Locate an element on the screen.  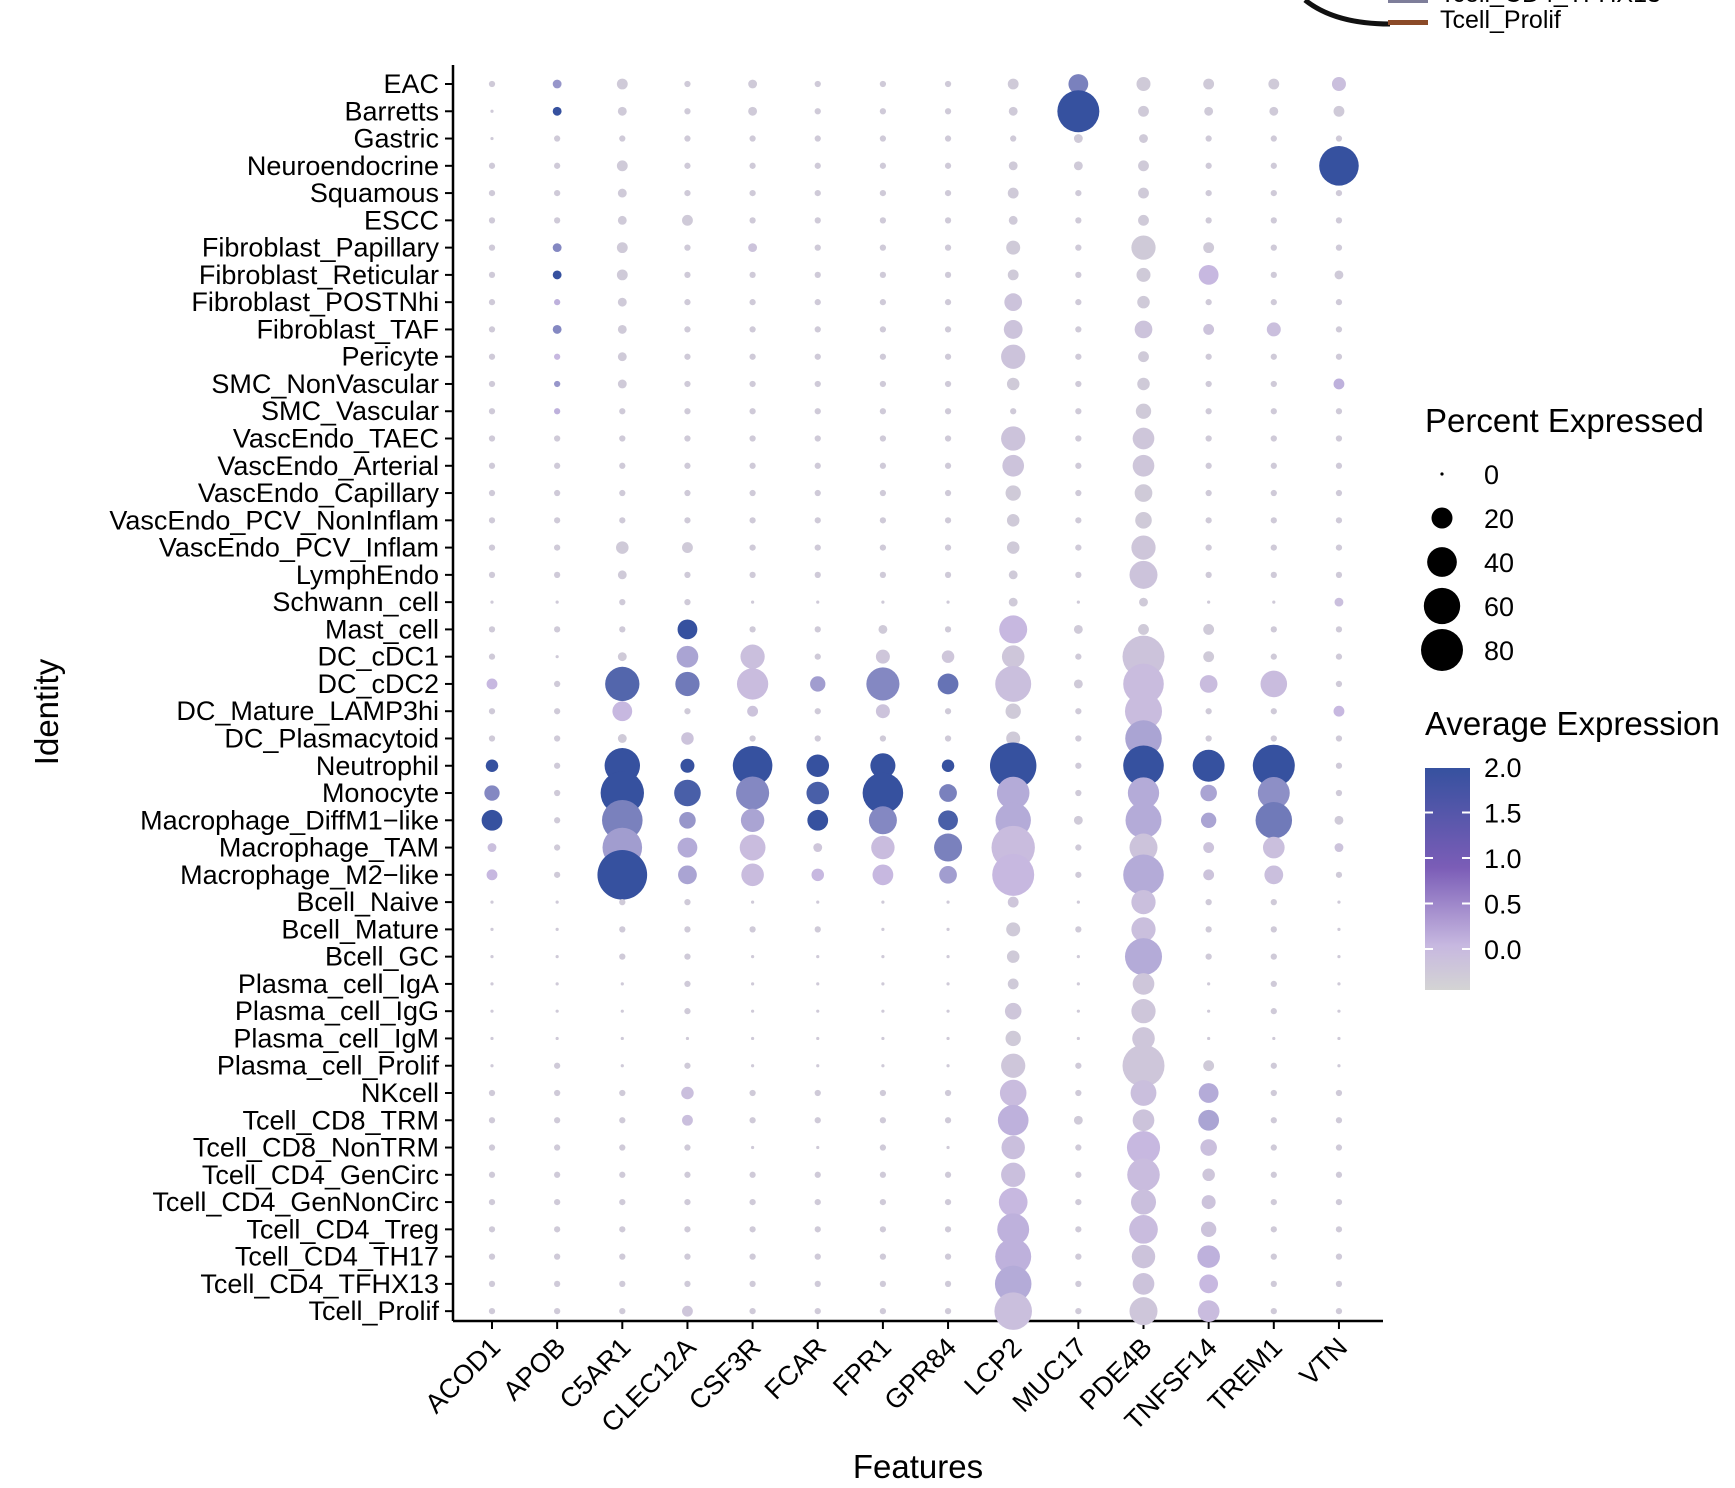
color-legend-bar is located at coordinates (1447, 879).